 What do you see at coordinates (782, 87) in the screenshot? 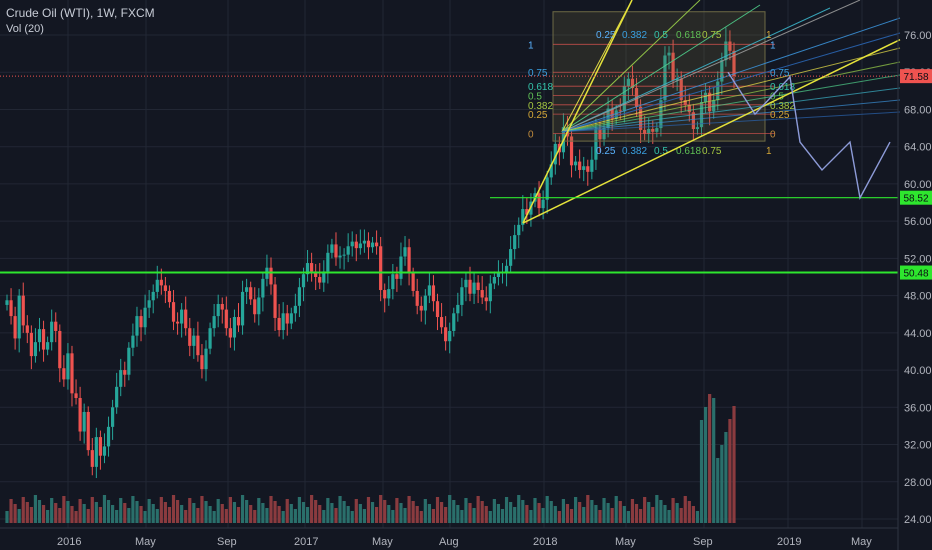
I see `fib-level-label-right: 0.618` at bounding box center [782, 87].